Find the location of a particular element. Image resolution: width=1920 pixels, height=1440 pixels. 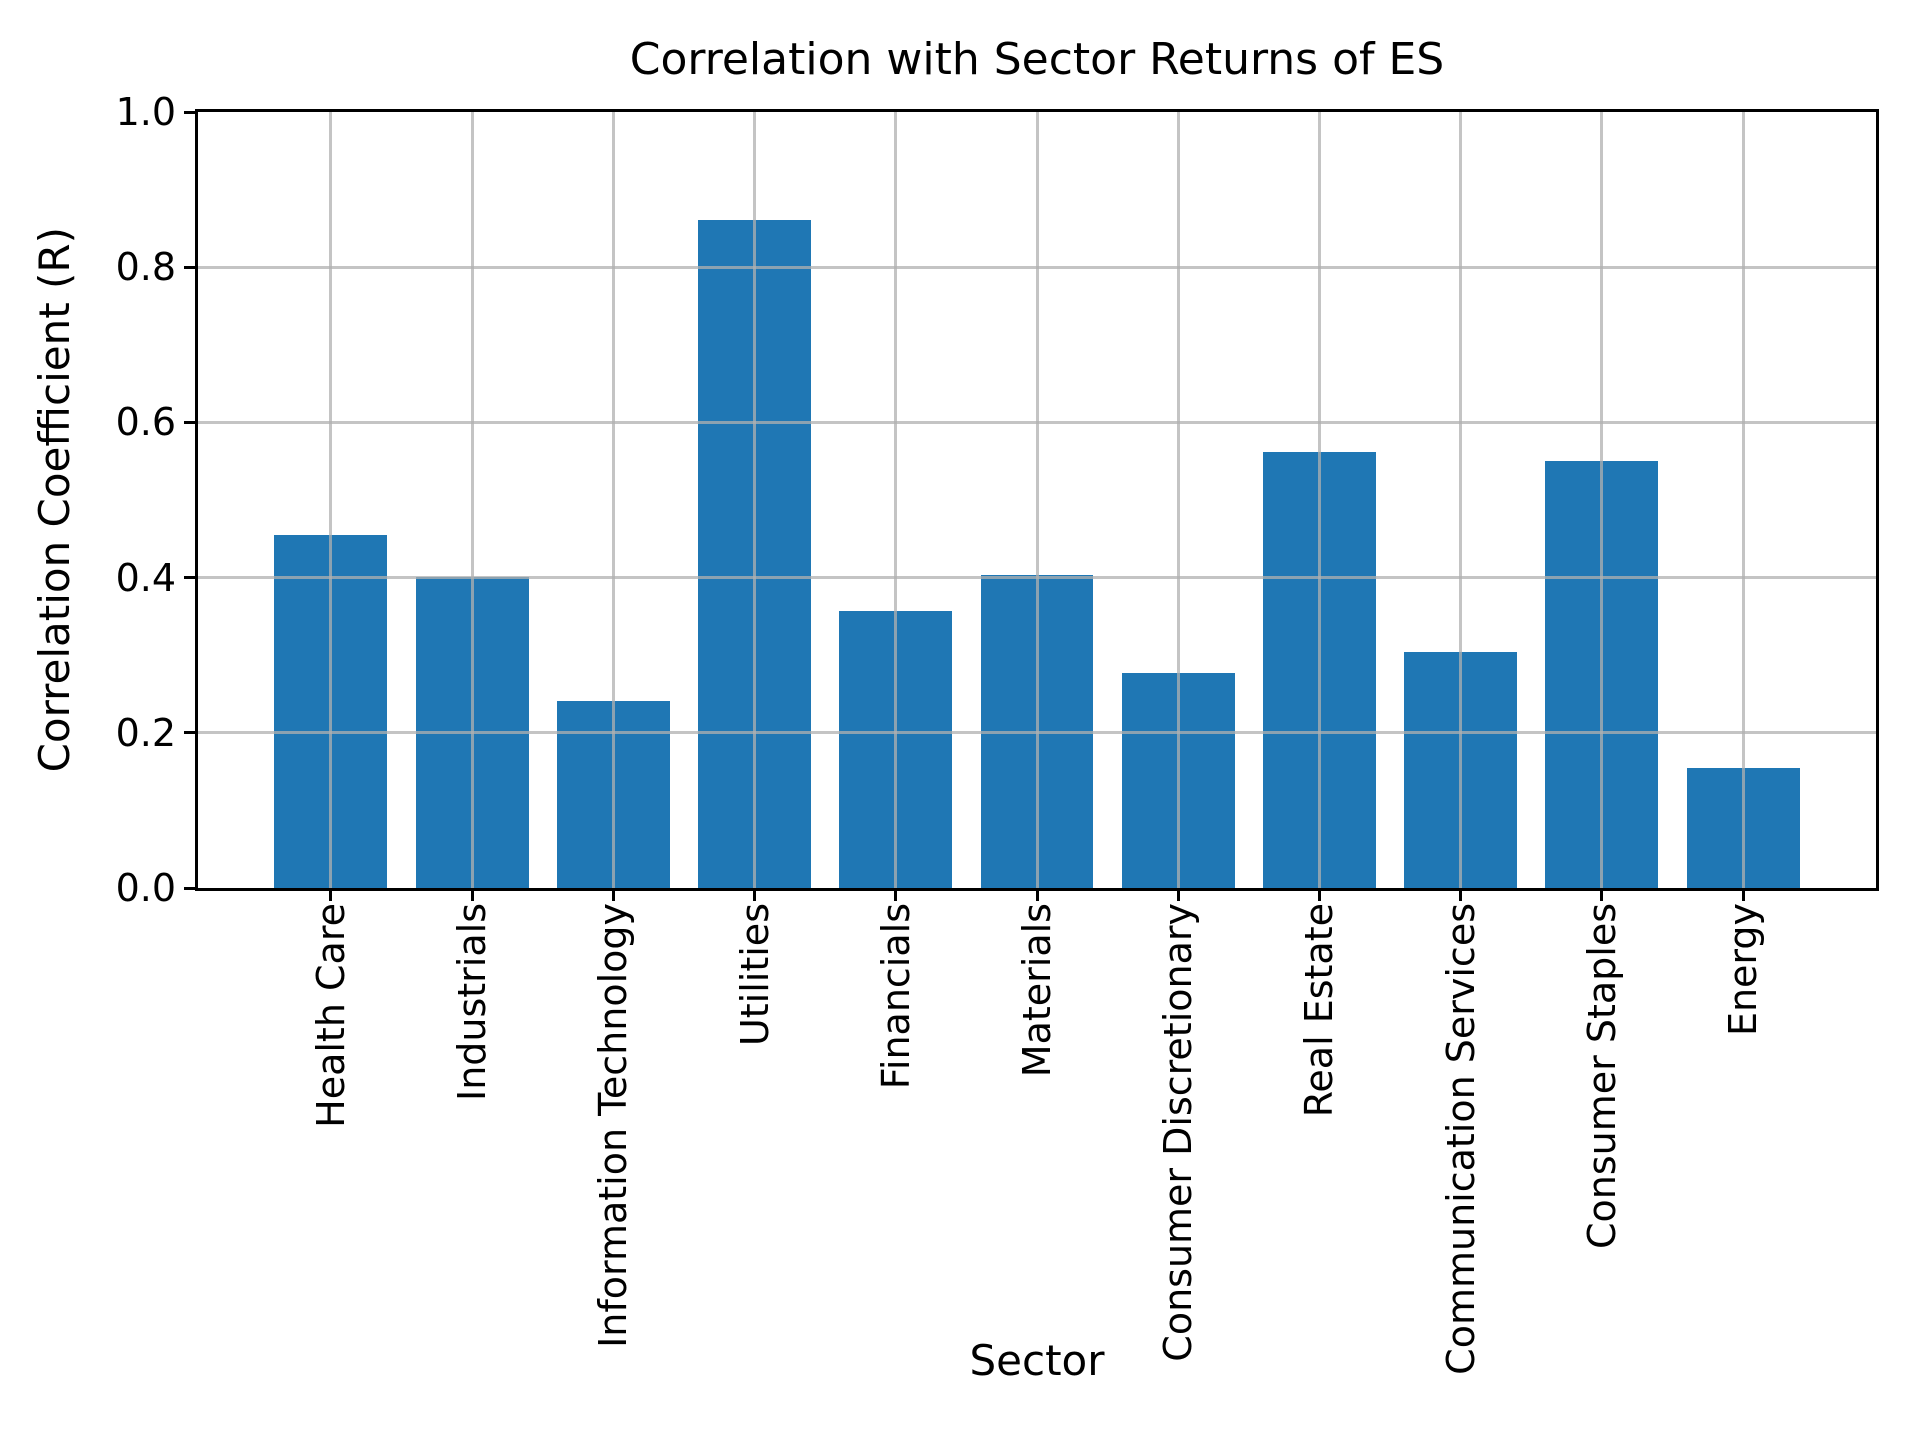

x-tick-label: Real Estate is located at coordinates (1319, 1010).